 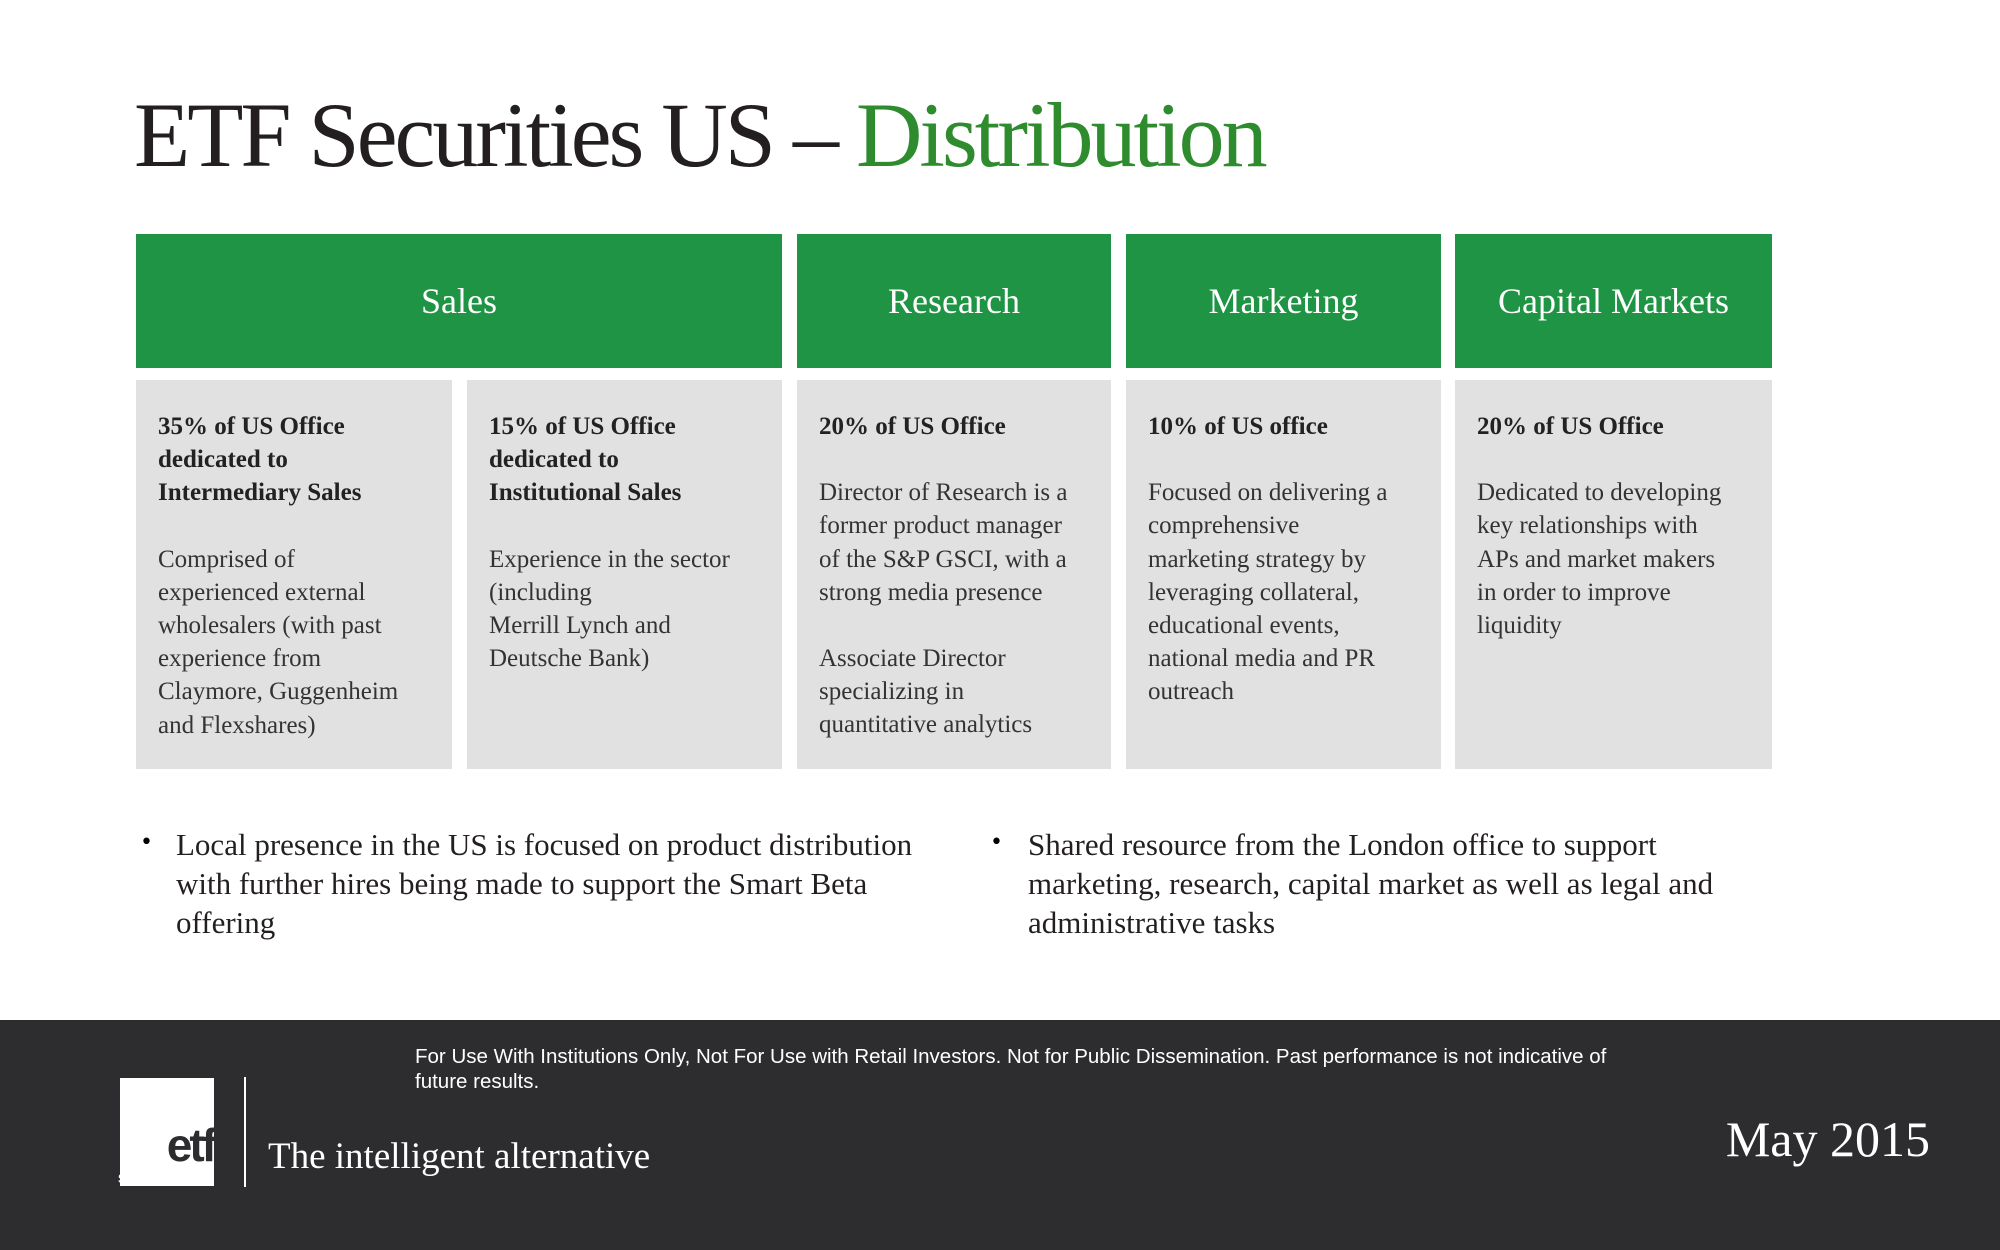 What do you see at coordinates (940, 526) in the screenshot?
I see `paragraph-line: former product manager` at bounding box center [940, 526].